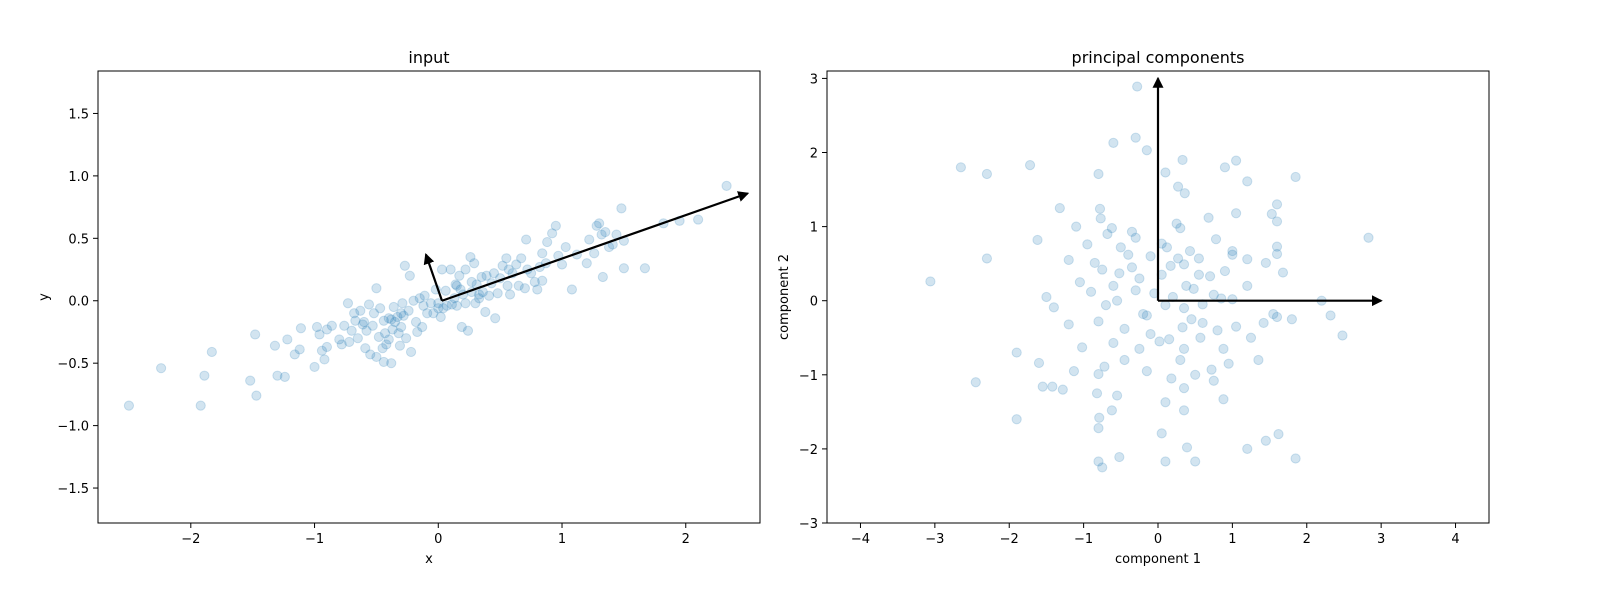 This screenshot has height=600, width=1600. Describe the element at coordinates (1267, 191) in the screenshot. I see `principal-axes-arrows` at that location.